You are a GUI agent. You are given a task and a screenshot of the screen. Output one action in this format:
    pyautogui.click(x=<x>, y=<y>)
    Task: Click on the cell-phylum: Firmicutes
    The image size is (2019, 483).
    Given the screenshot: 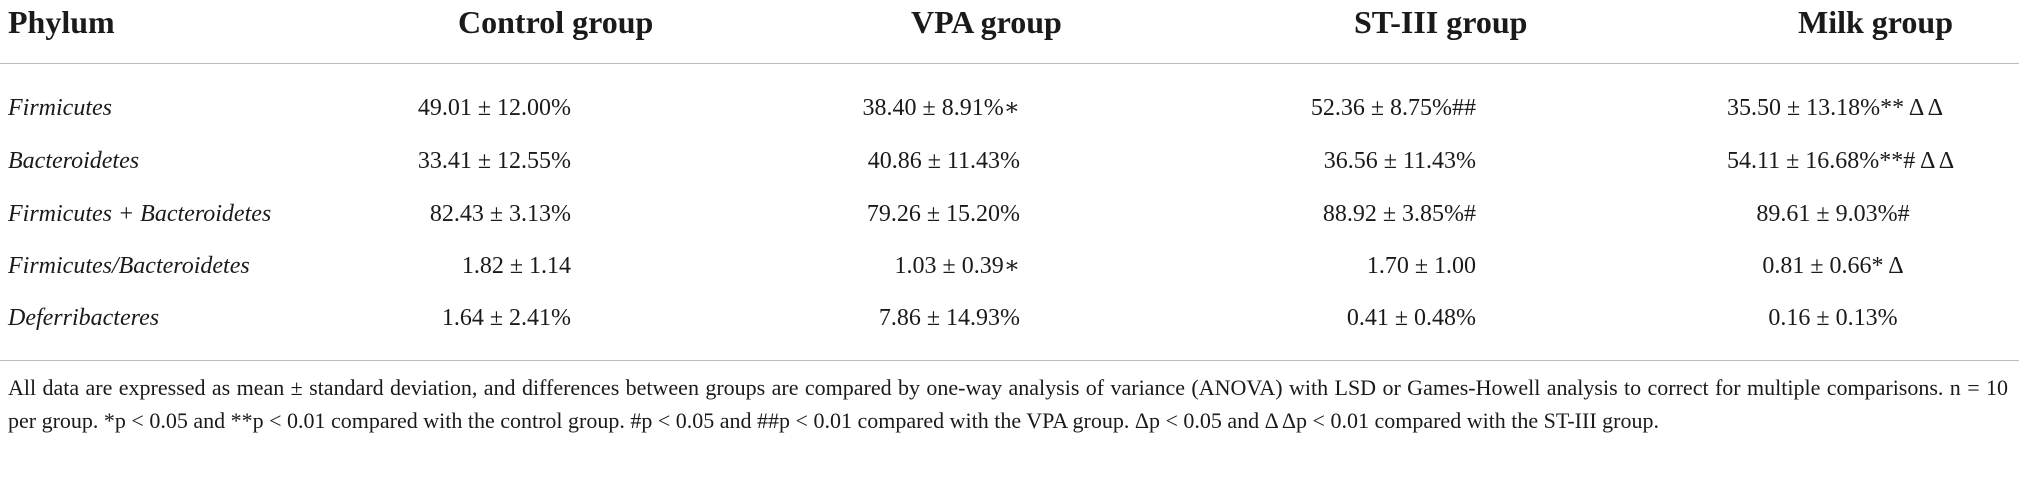 What is the action you would take?
    pyautogui.click(x=60, y=108)
    